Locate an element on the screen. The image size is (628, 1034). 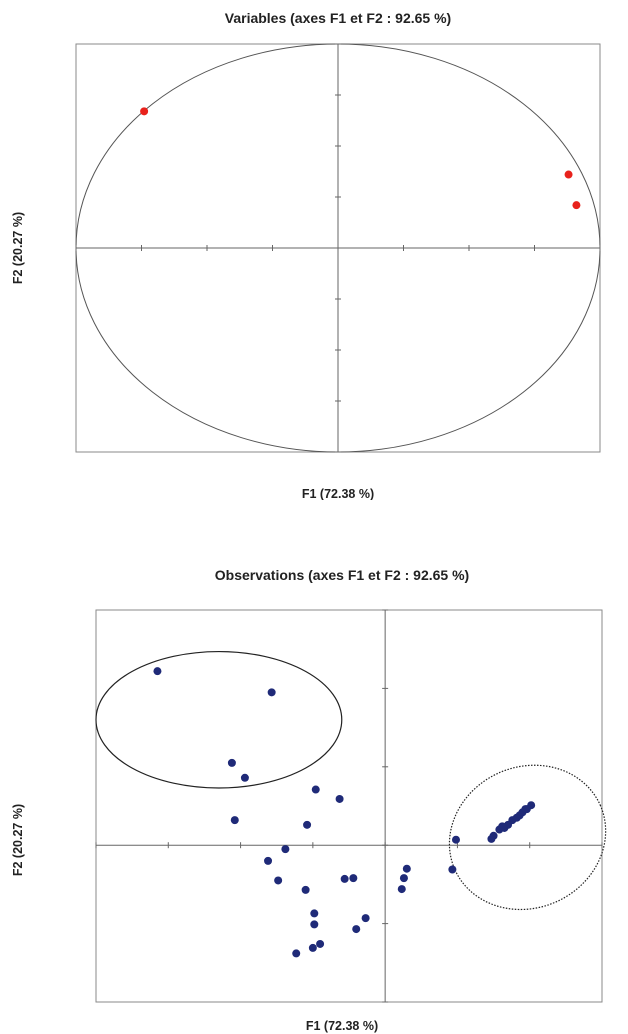
observations-chart-xlabel: F1 (72.38 %) is located at coordinates (342, 1026).